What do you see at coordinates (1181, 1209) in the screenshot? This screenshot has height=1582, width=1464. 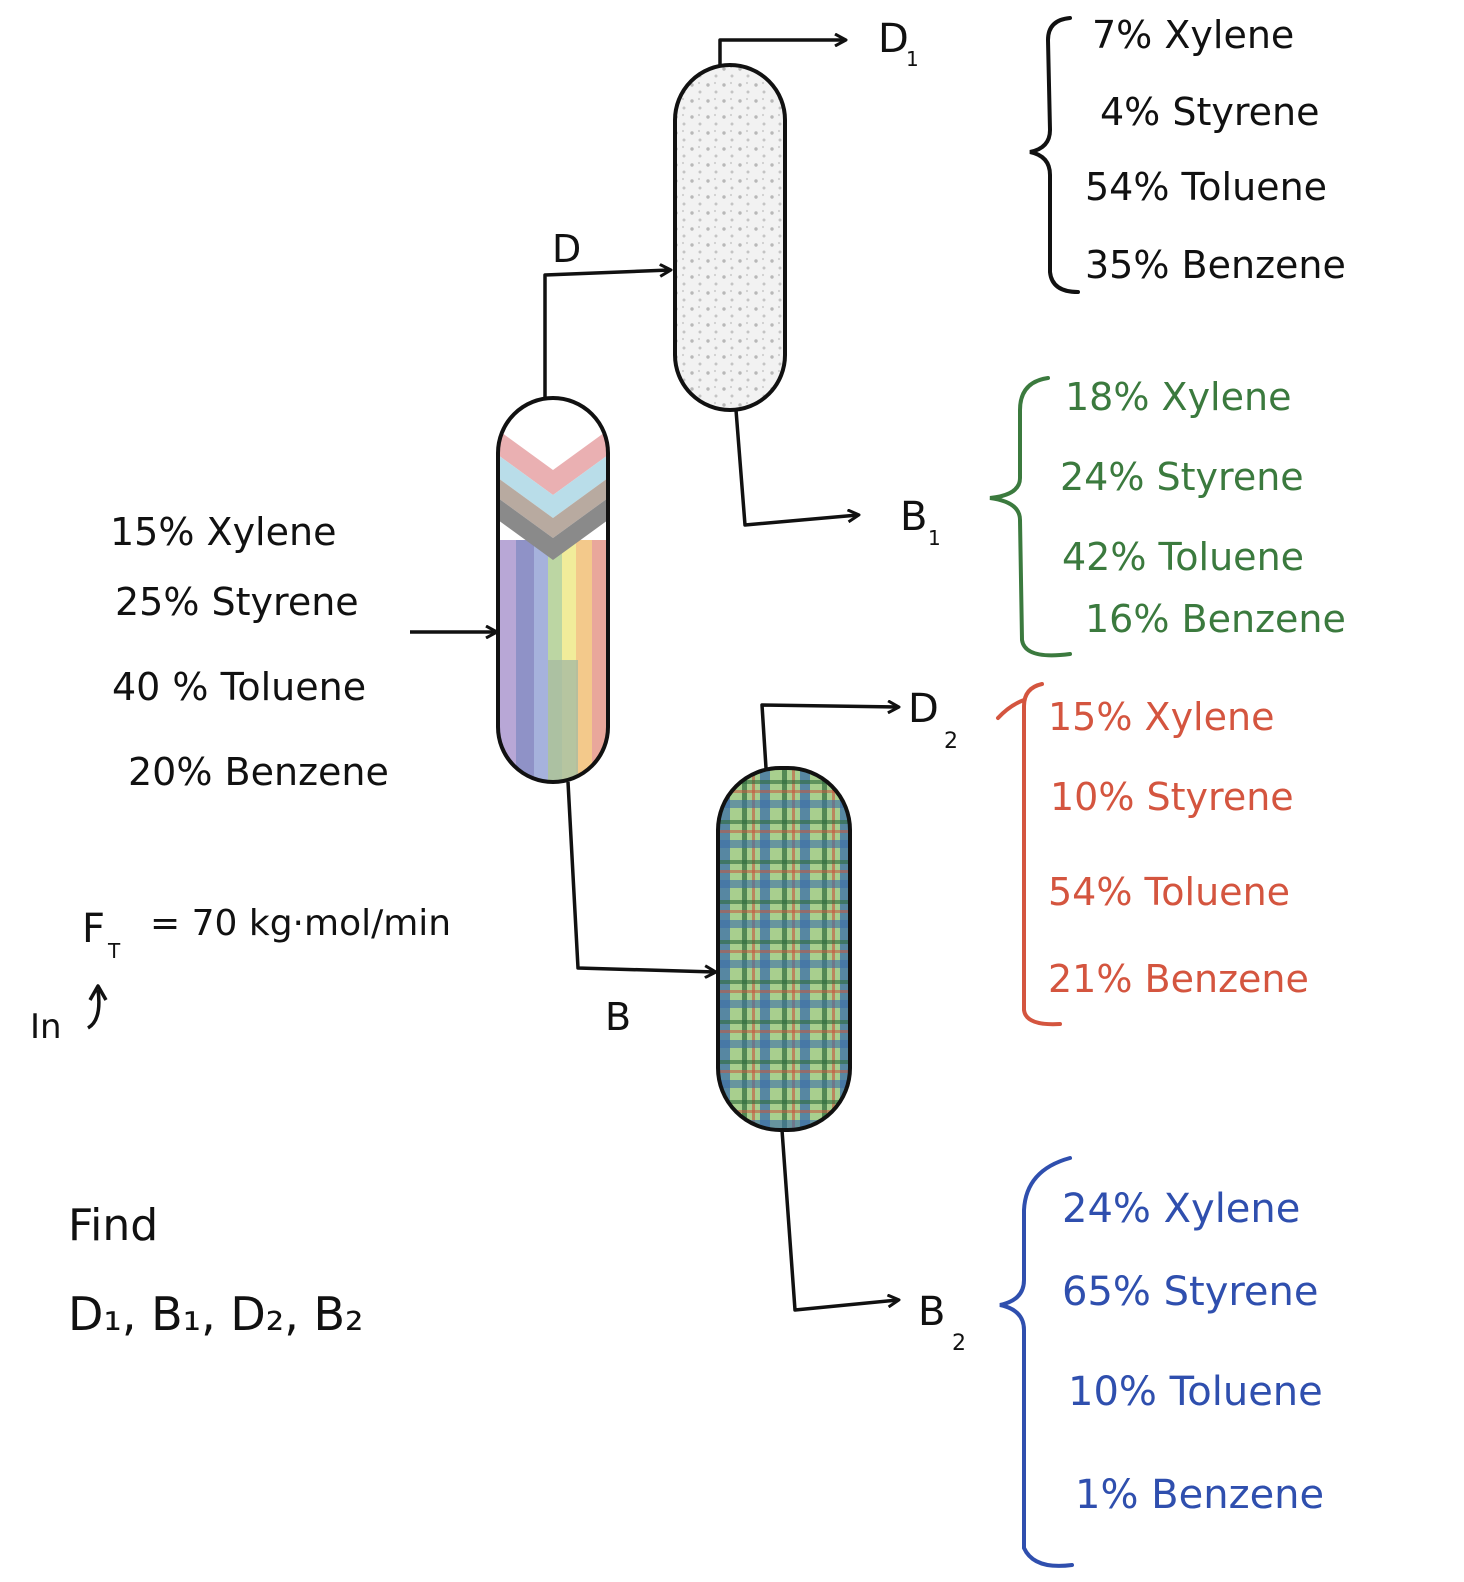 I see `b2-xylene: 24% Xylene` at bounding box center [1181, 1209].